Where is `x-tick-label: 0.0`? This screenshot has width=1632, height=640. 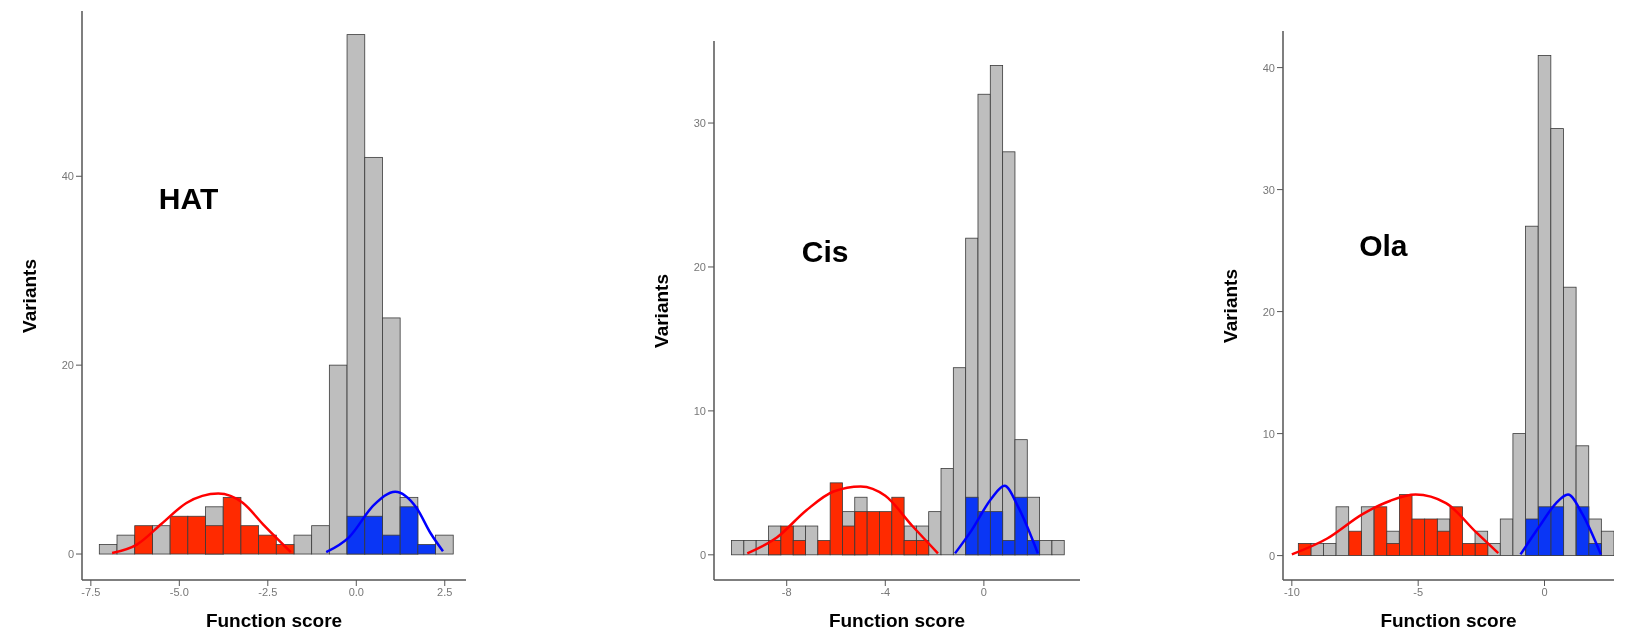
x-tick-label: 0.0 is located at coordinates (356, 591).